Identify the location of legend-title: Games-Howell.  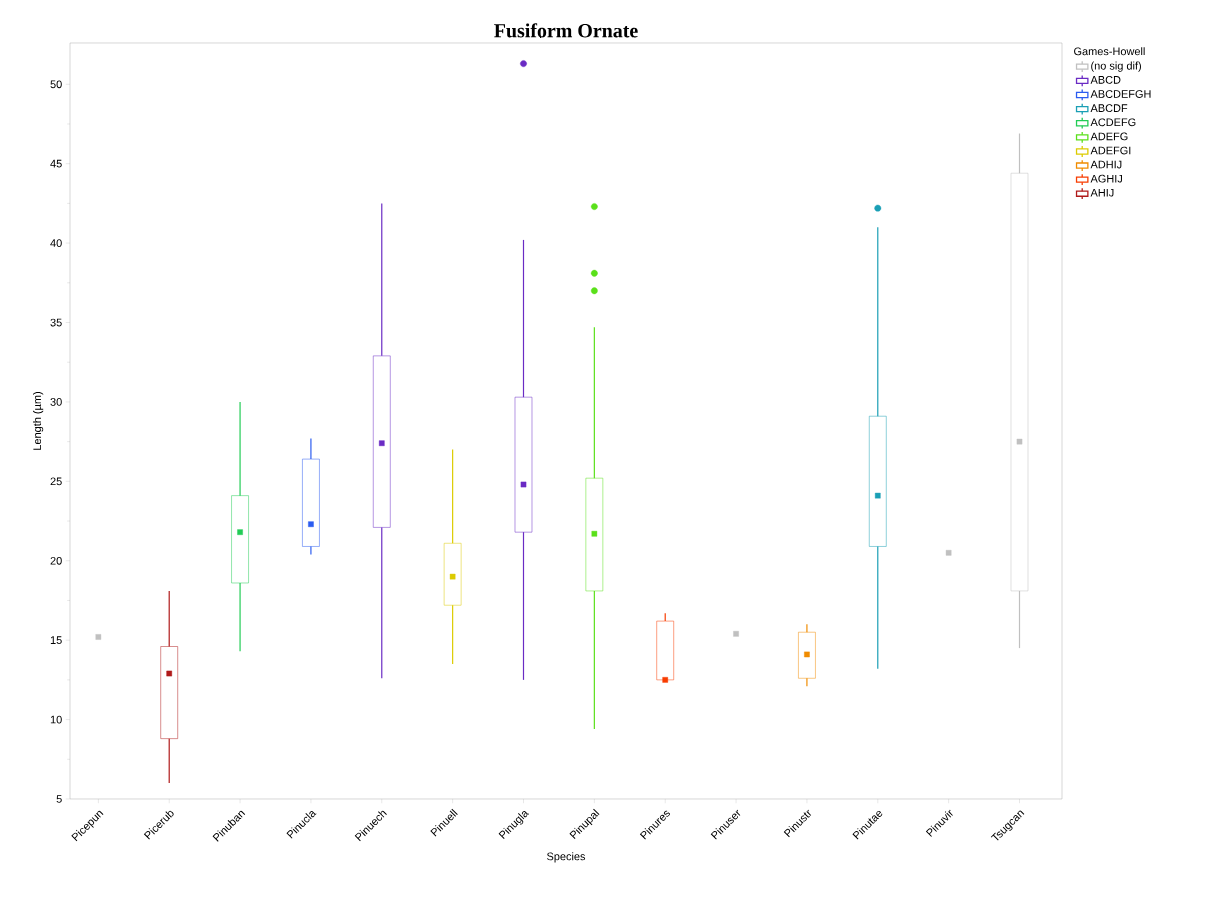
(1109, 51).